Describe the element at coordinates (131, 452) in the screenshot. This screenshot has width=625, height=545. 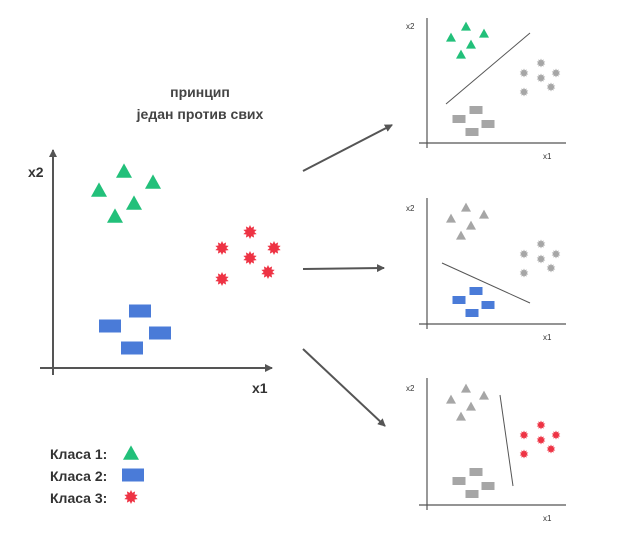
I see `legend-triangle-icon` at that location.